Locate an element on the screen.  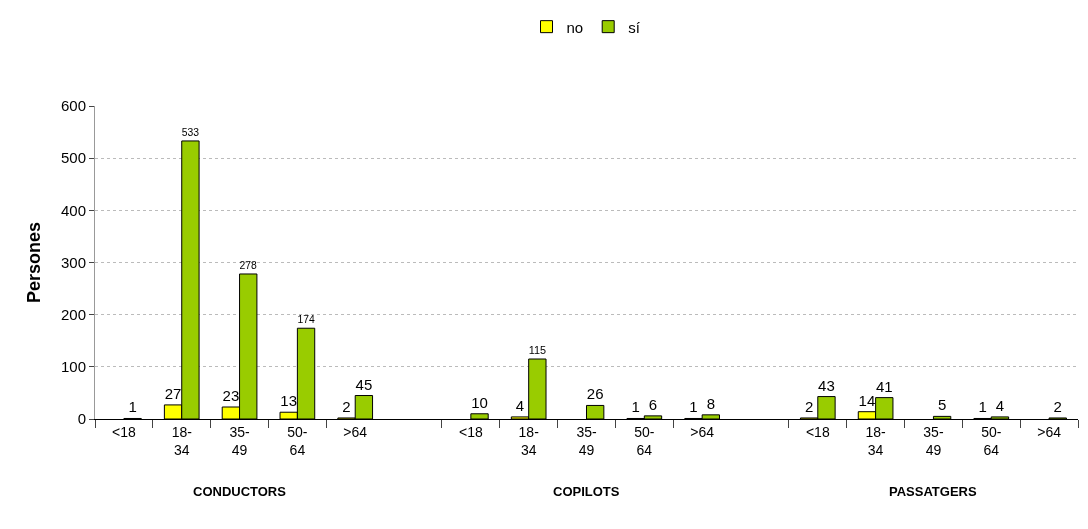
data-label: 8 is located at coordinates (710, 403).